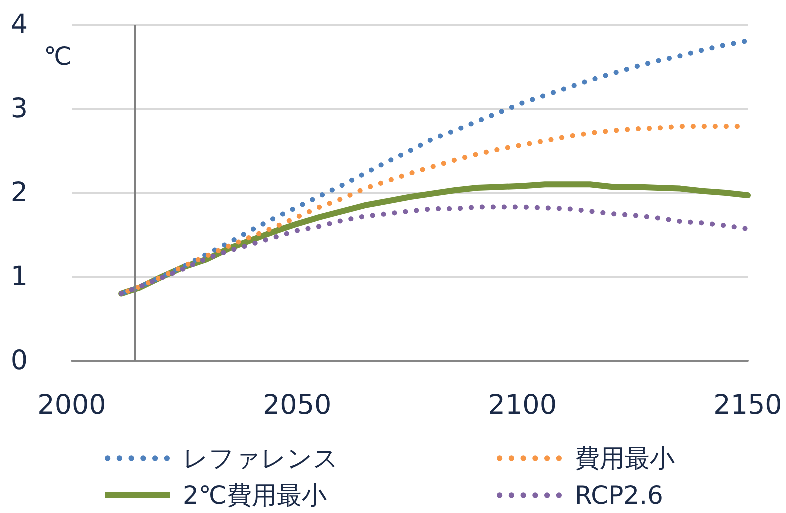  I want to click on y-axis-title: ℃, so click(58, 56).